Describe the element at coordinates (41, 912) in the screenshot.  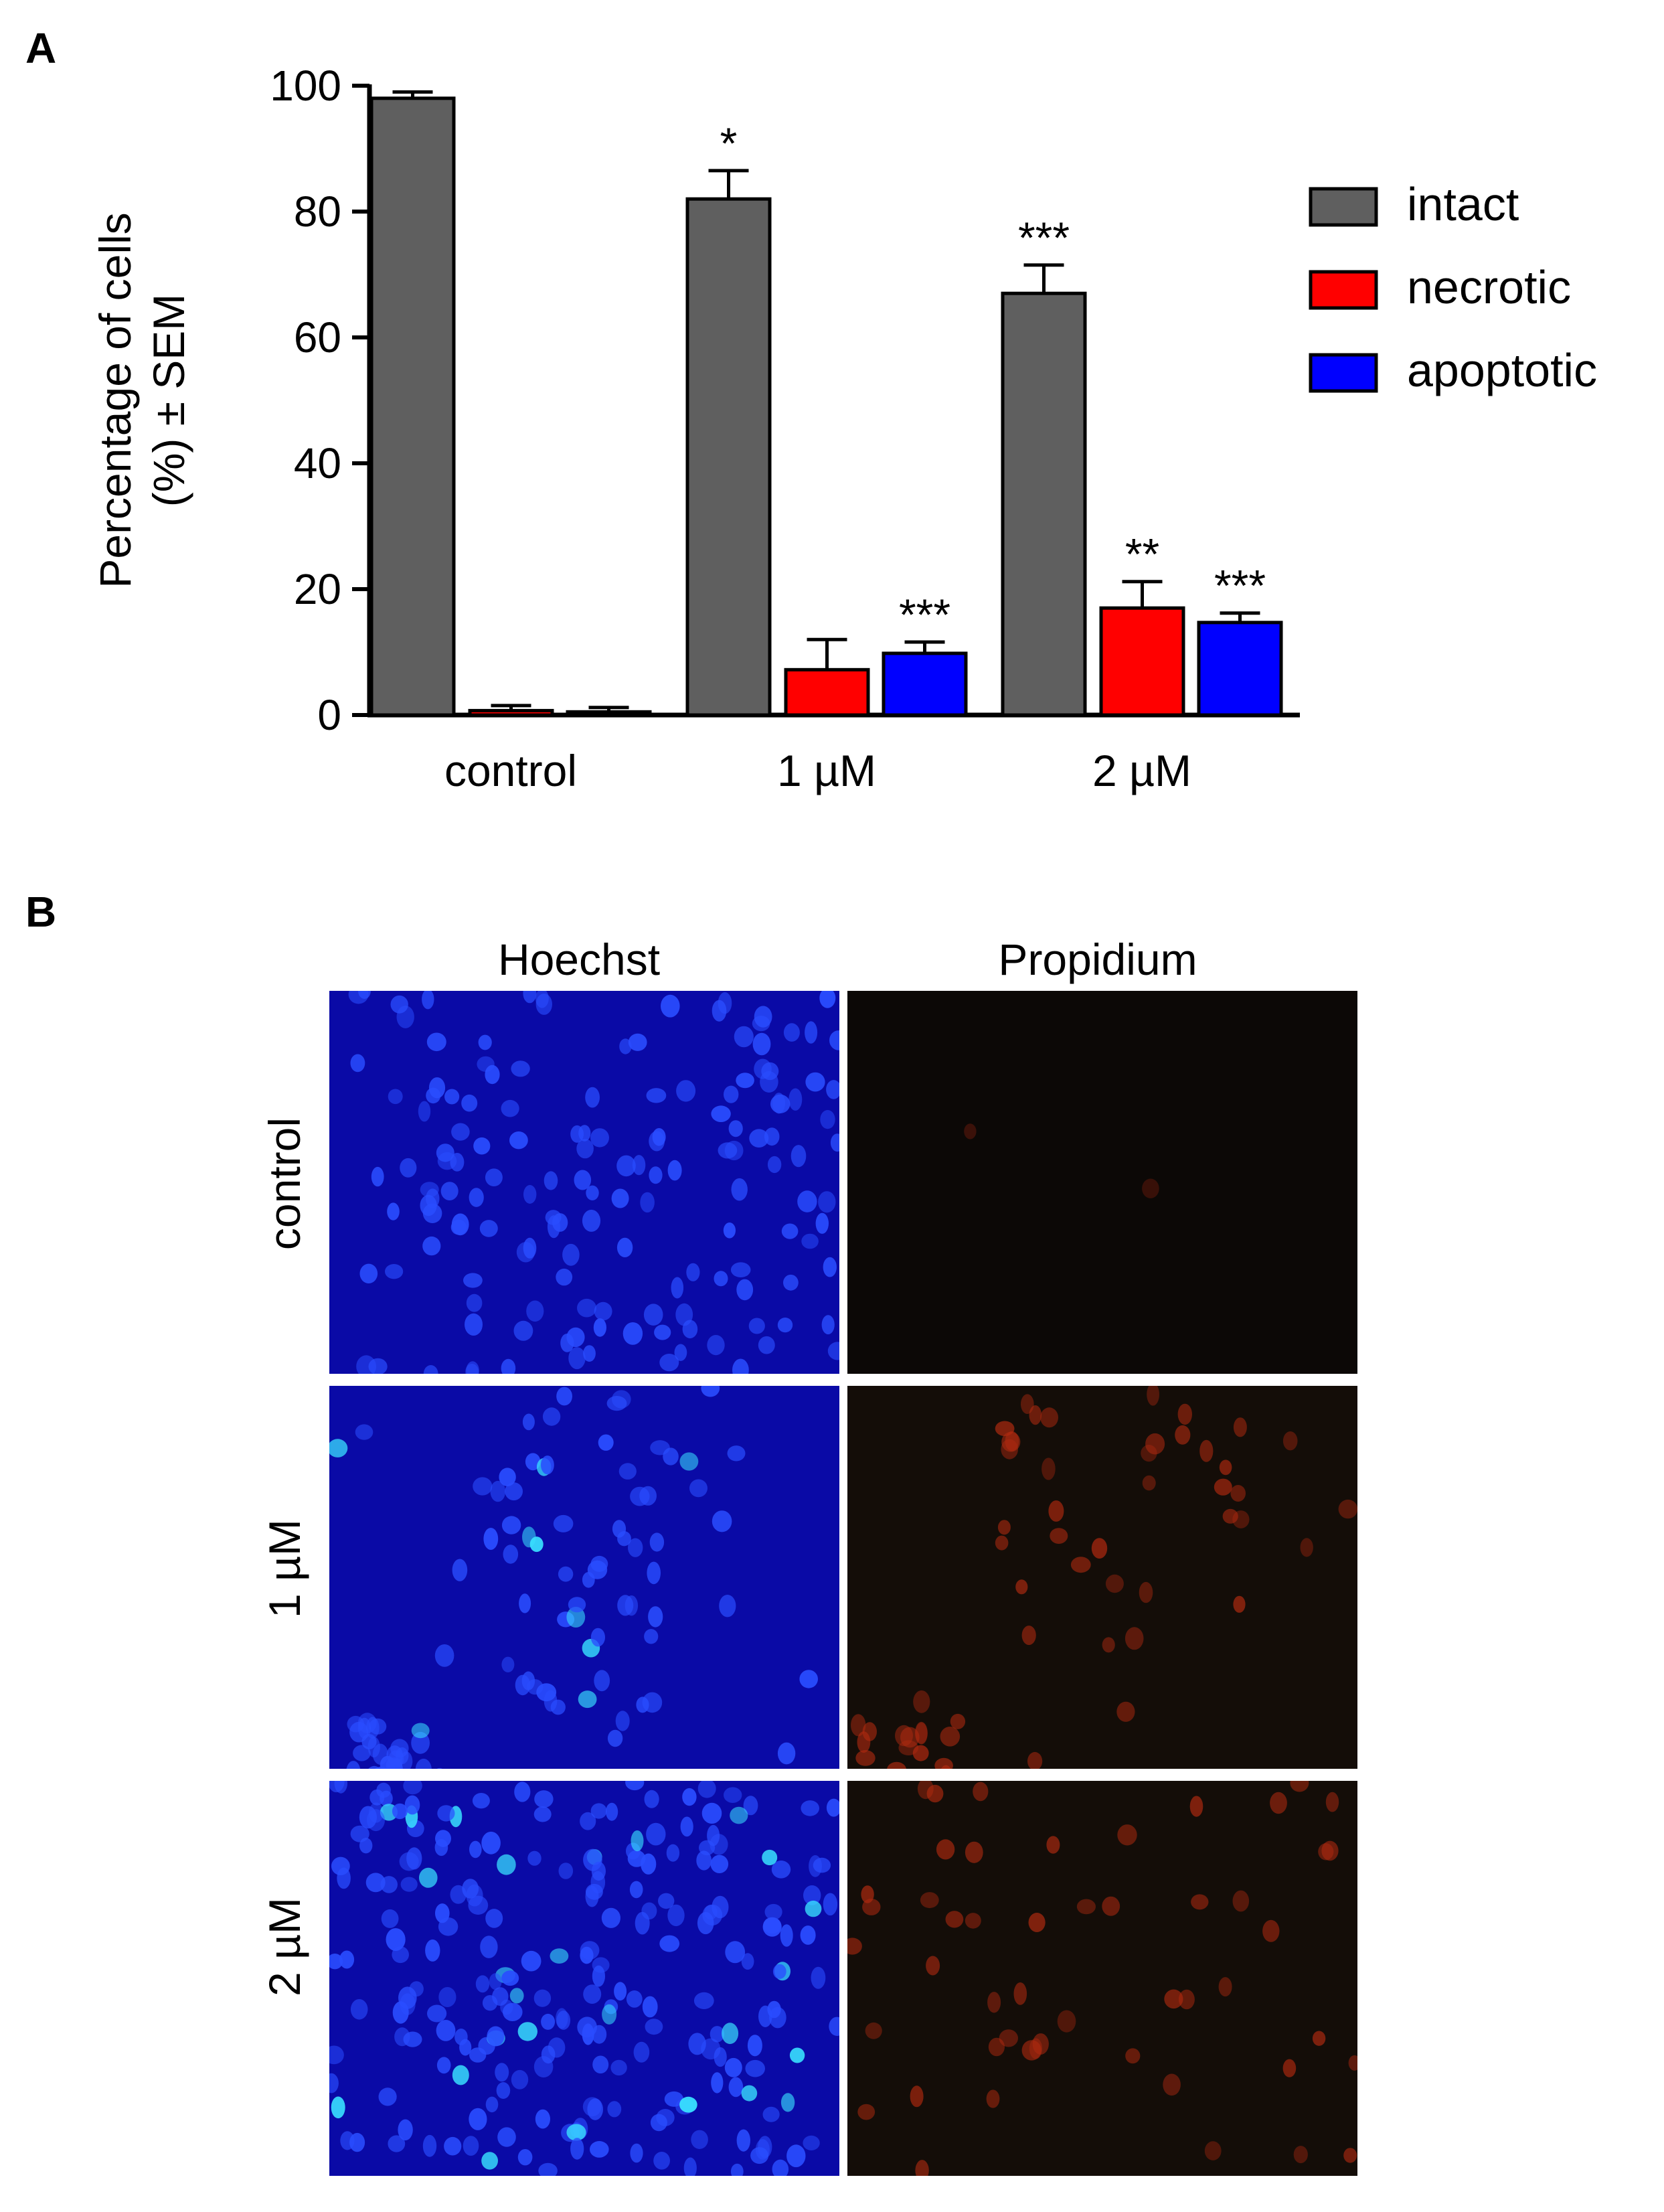
I see `panel-b-letter: B` at that location.